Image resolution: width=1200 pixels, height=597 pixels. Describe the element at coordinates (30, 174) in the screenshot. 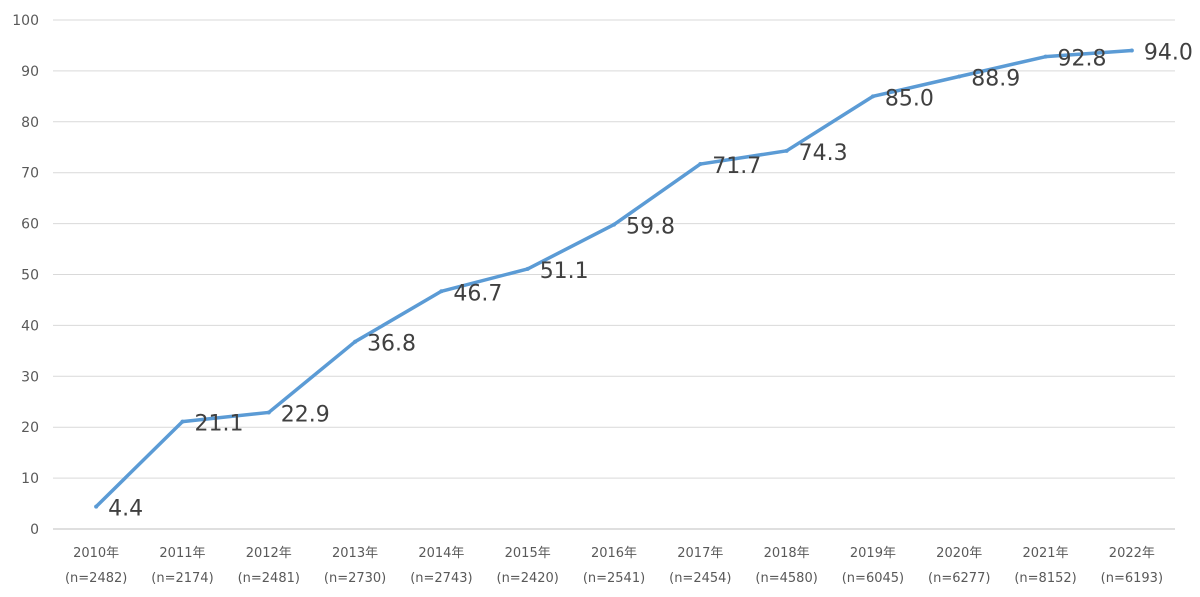

I see `y-tick-label: 70` at that location.